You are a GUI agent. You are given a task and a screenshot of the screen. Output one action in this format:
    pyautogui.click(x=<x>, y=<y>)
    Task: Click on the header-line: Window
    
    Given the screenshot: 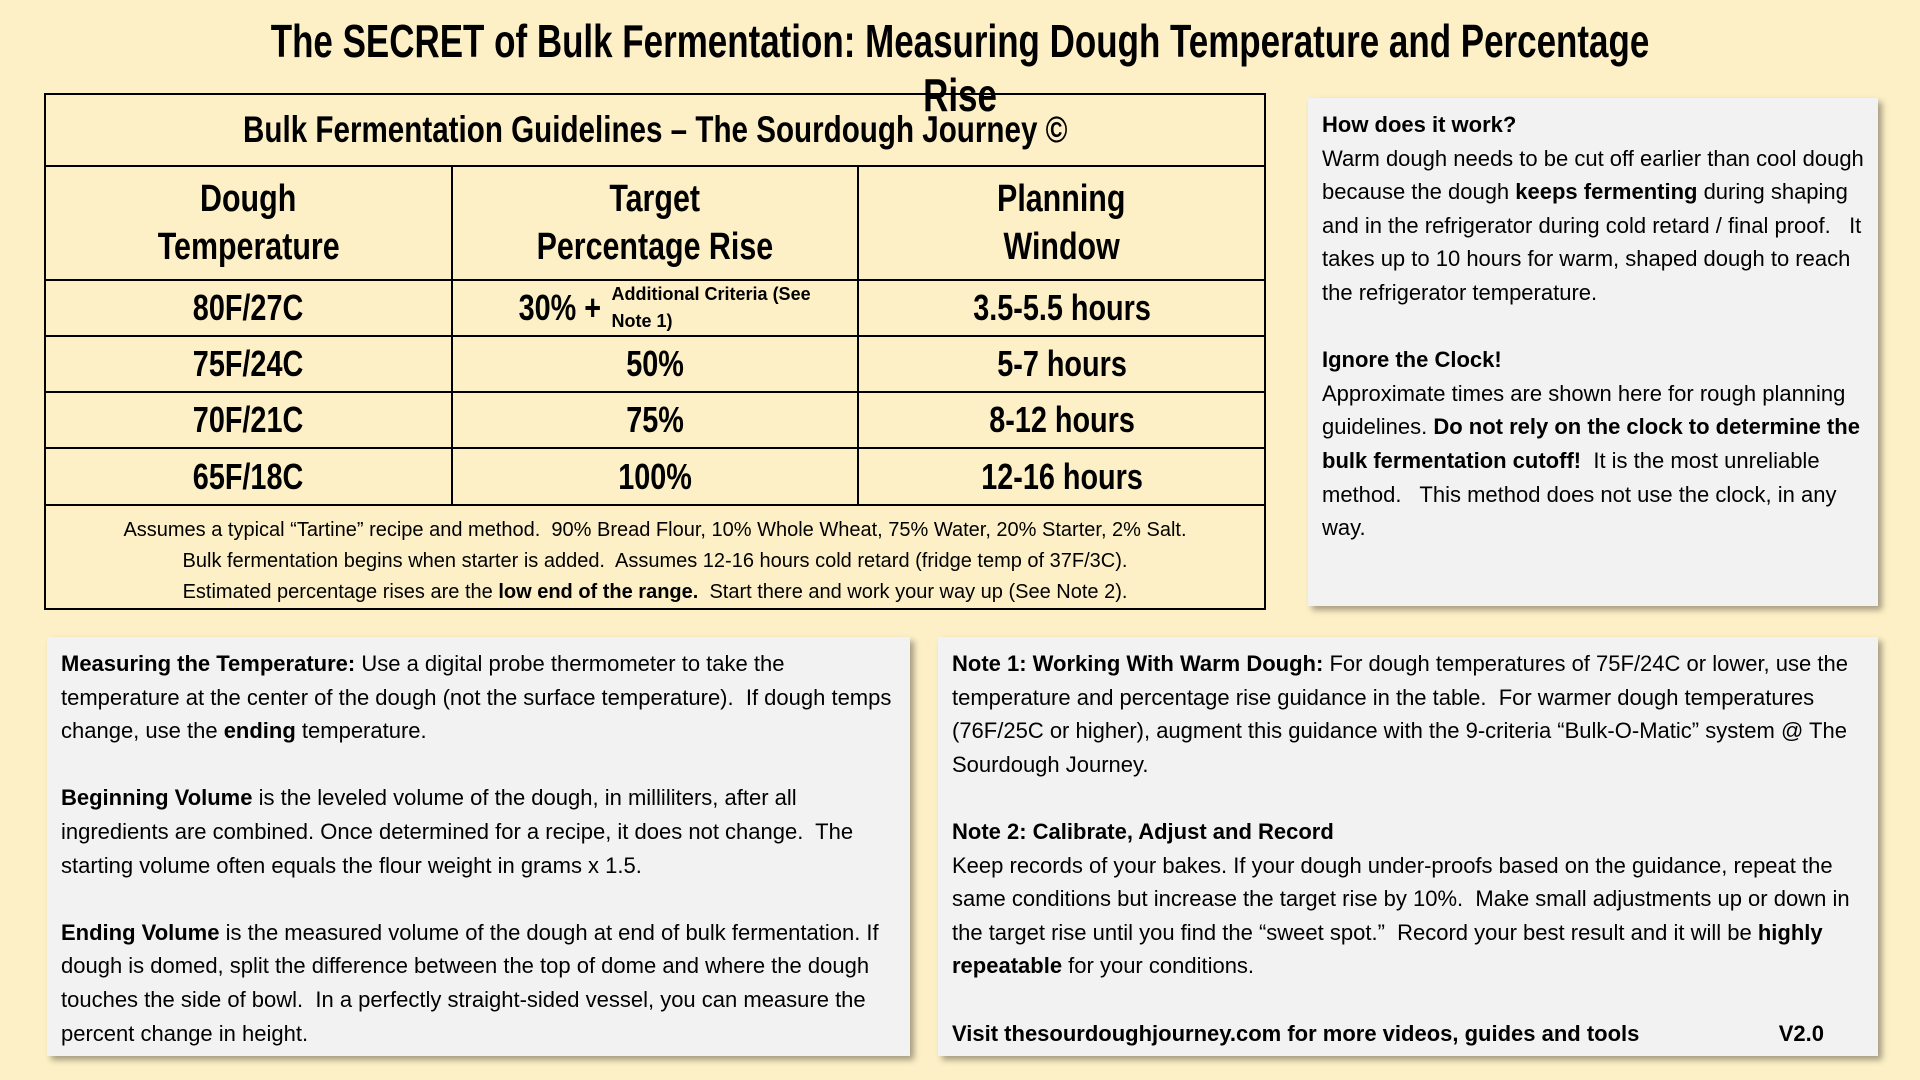 What is the action you would take?
    pyautogui.click(x=1061, y=247)
    